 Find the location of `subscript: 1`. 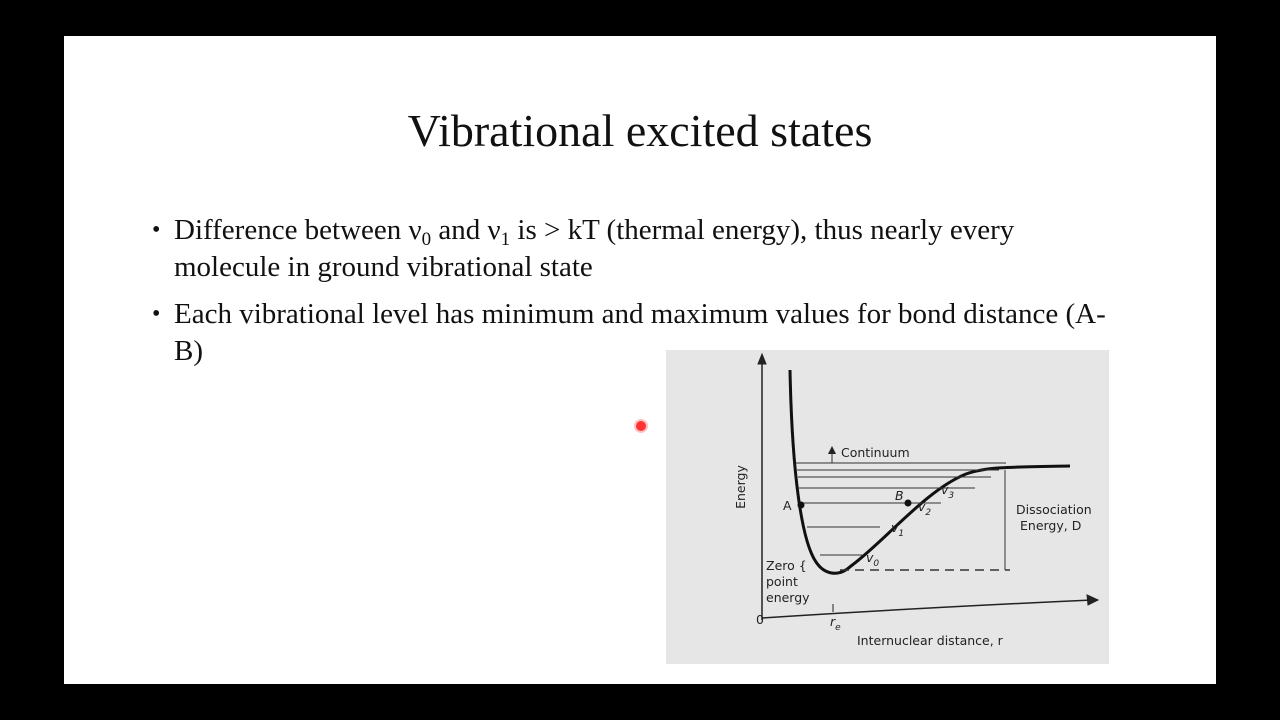

subscript: 1 is located at coordinates (505, 239).